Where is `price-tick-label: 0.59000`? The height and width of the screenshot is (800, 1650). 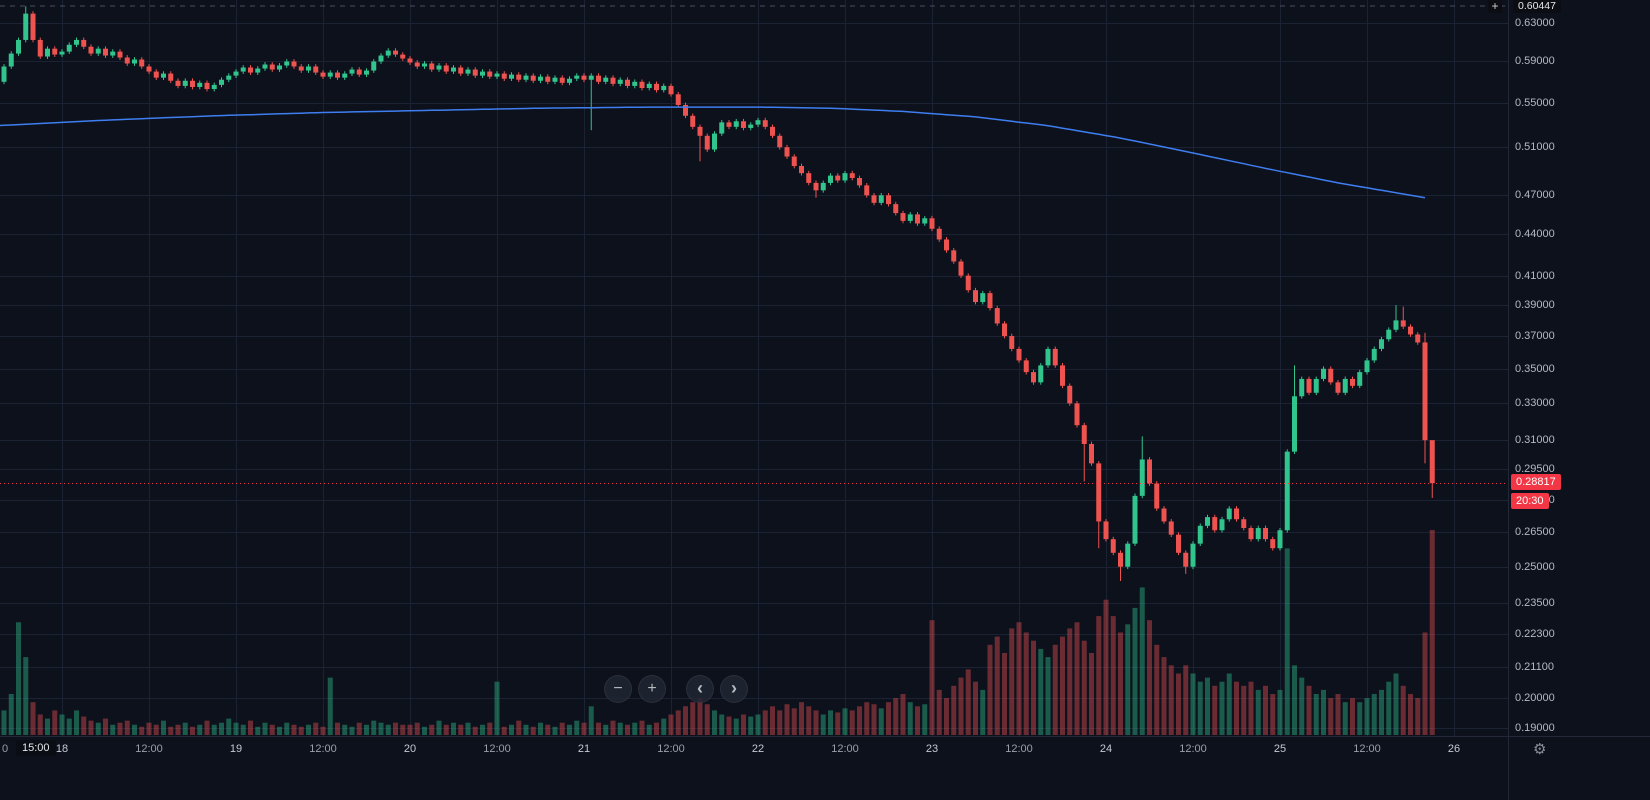
price-tick-label: 0.59000 is located at coordinates (1535, 61).